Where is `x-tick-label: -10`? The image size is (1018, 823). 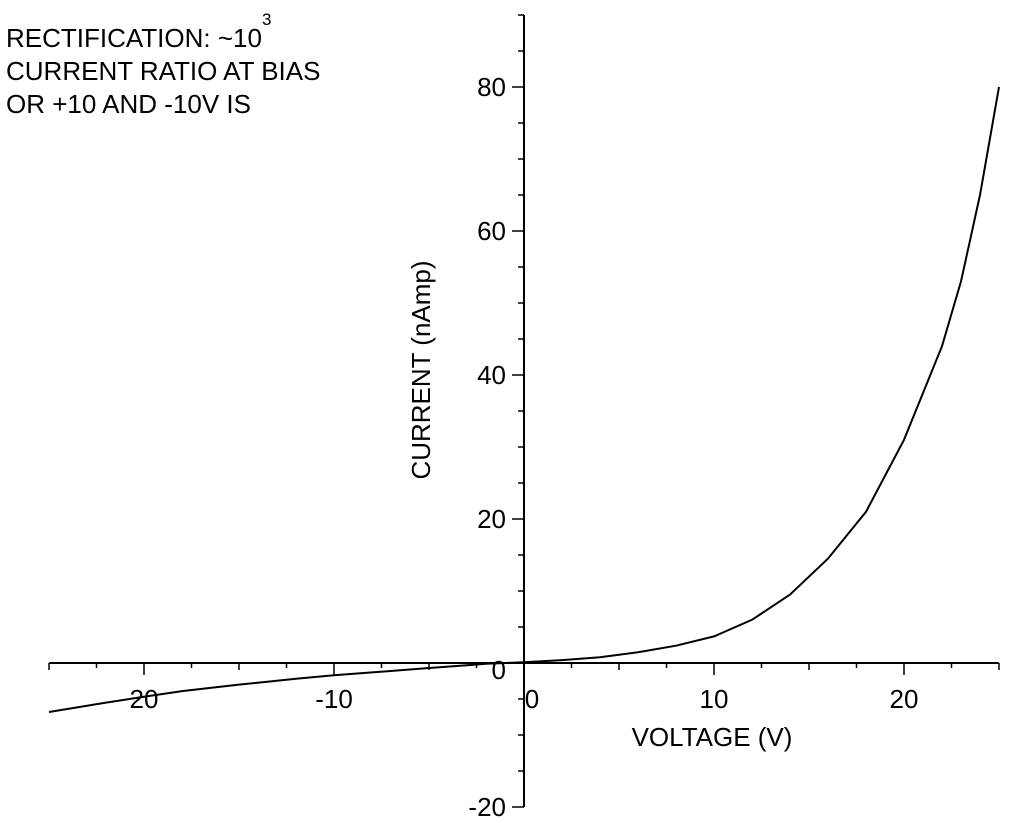 x-tick-label: -10 is located at coordinates (334, 699).